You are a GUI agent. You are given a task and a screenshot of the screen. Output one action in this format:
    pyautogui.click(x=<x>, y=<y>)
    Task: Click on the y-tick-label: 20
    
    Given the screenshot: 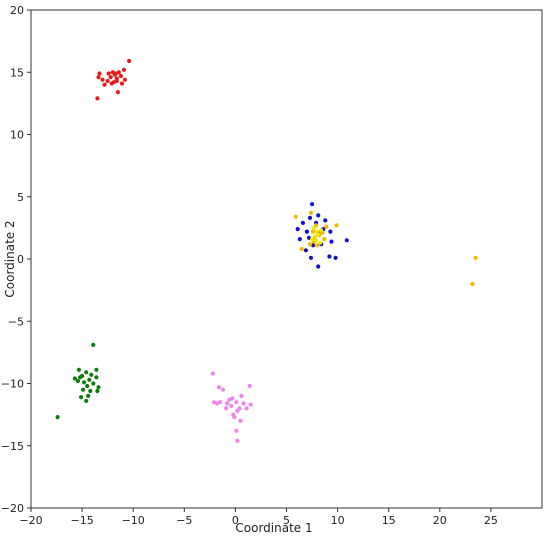 What is the action you would take?
    pyautogui.click(x=17, y=10)
    